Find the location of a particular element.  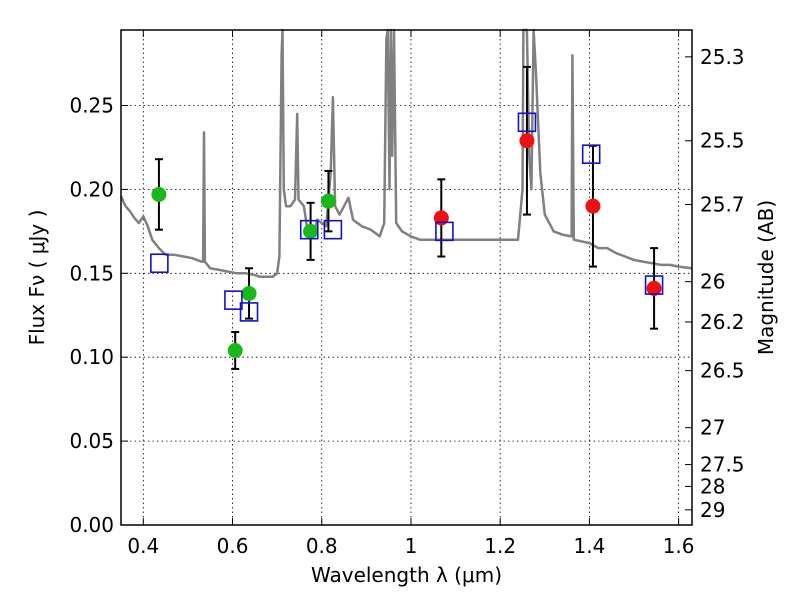

right-tick-label: 29 is located at coordinates (712, 510).